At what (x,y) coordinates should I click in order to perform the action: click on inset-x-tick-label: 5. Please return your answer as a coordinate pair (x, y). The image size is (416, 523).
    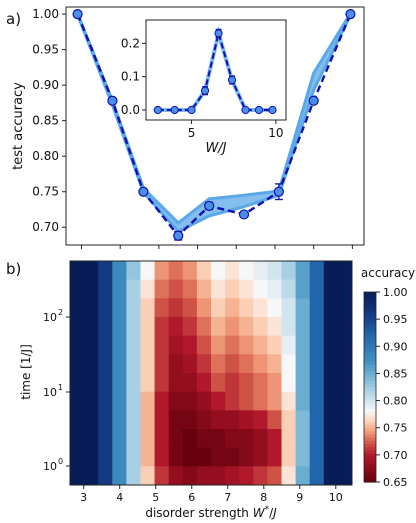
    Looking at the image, I should click on (192, 133).